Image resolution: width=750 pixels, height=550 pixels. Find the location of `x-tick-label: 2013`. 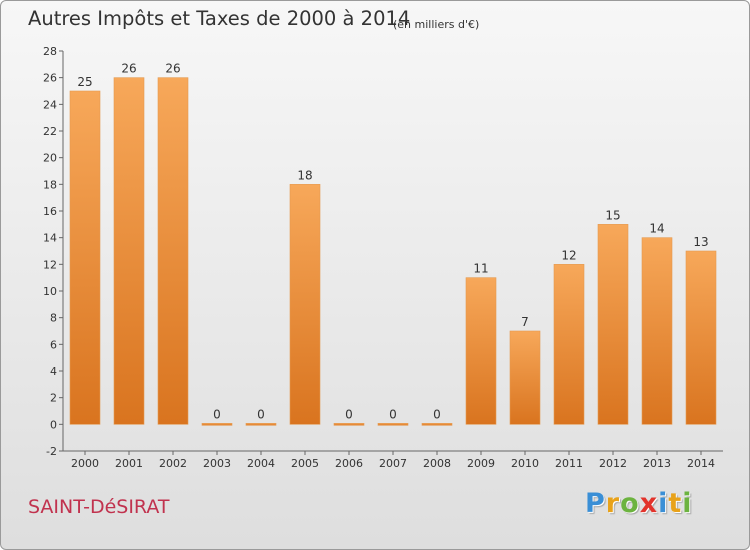

x-tick-label: 2013 is located at coordinates (657, 463).